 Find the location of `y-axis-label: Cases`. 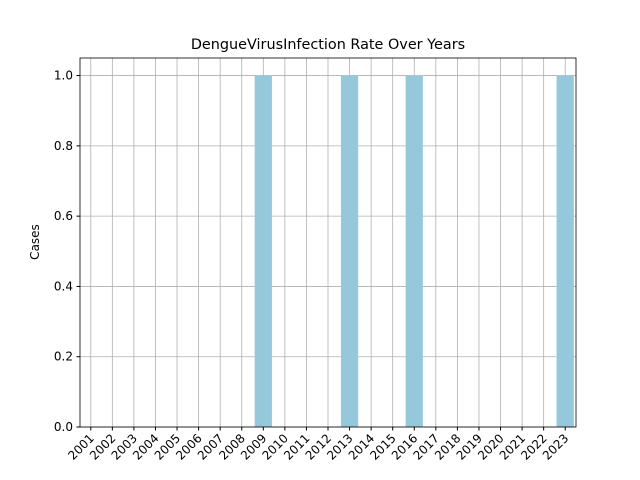

y-axis-label: Cases is located at coordinates (35, 242).